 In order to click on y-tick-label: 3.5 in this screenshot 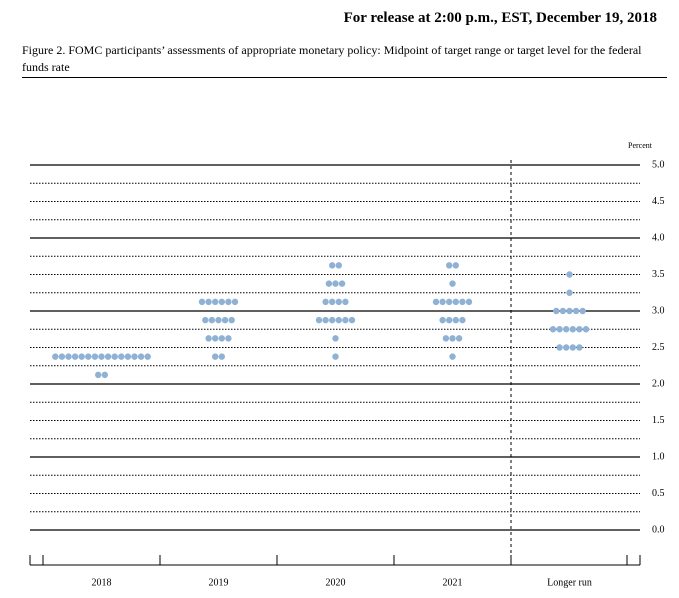, I will do `click(658, 274)`.